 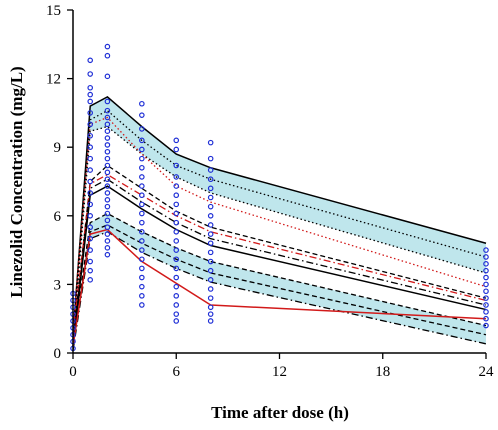 What do you see at coordinates (280, 412) in the screenshot?
I see `x-axis-title: Time after dose (h)` at bounding box center [280, 412].